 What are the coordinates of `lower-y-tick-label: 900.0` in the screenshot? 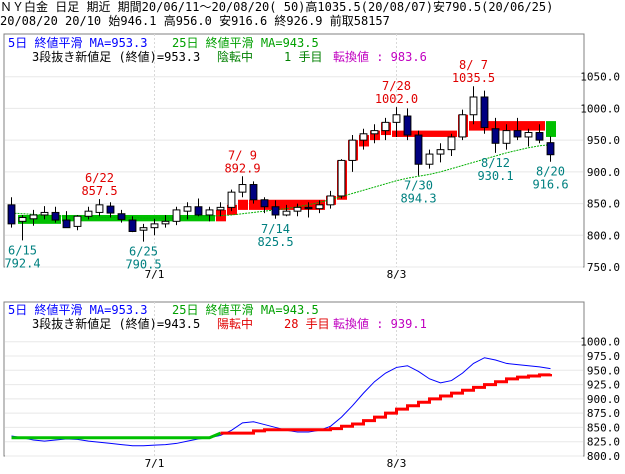 It's located at (603, 399).